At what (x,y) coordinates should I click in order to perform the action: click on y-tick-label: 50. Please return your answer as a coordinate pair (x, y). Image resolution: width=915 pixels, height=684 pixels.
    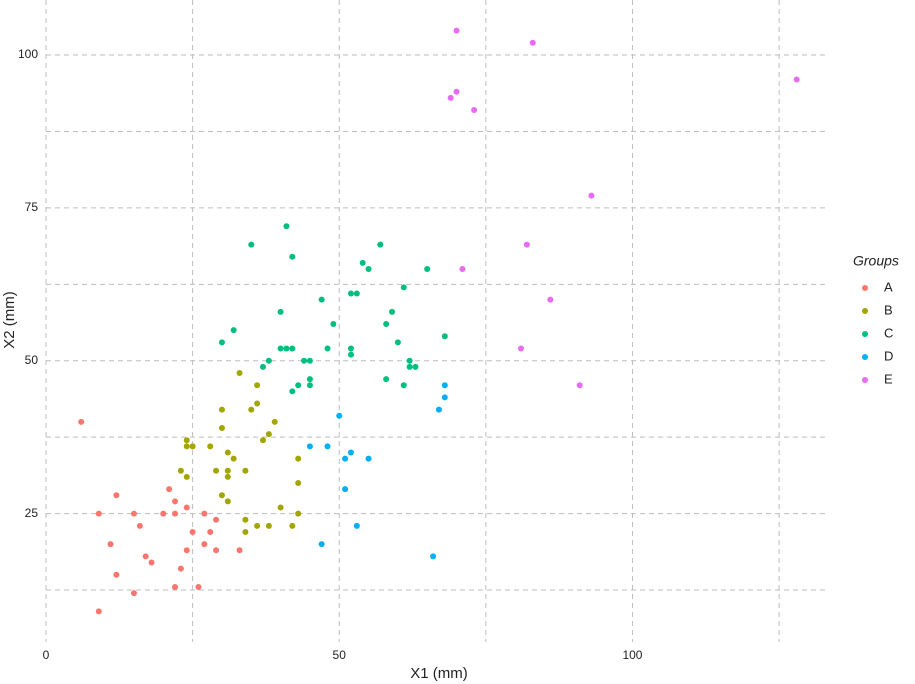
    Looking at the image, I should click on (32, 360).